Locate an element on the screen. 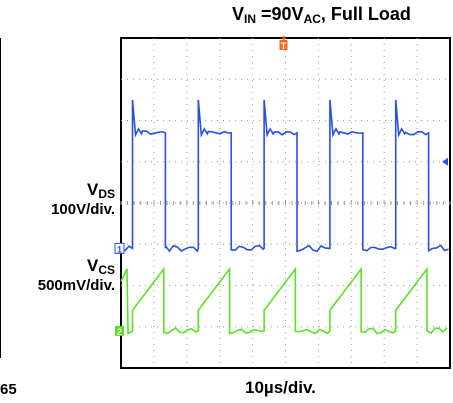  trigger-marker-label: T is located at coordinates (284, 46).